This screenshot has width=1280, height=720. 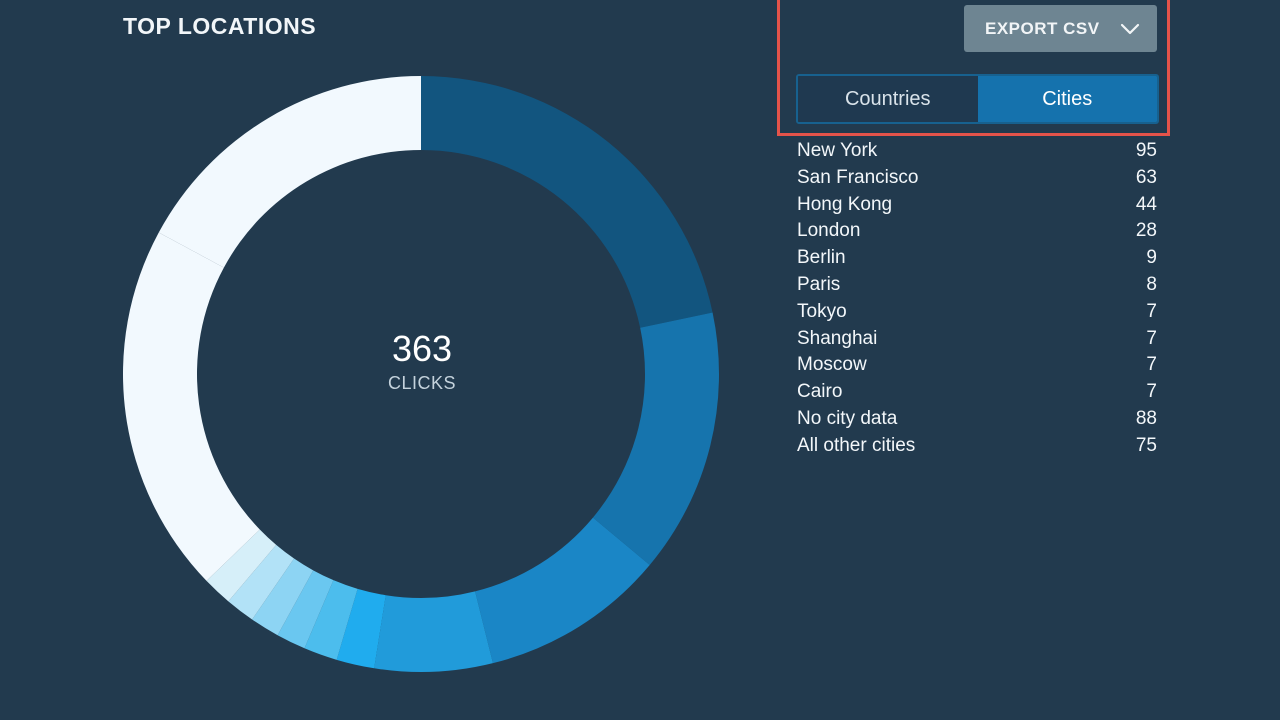 What do you see at coordinates (977, 365) in the screenshot?
I see `location-row: Moscow 7` at bounding box center [977, 365].